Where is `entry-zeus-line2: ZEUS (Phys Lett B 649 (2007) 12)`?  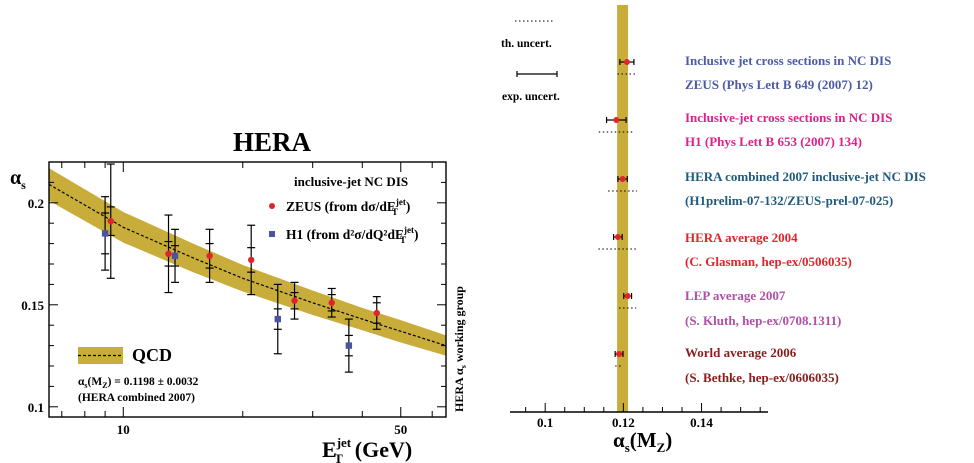 entry-zeus-line2: ZEUS (Phys Lett B 649 (2007) 12) is located at coordinates (779, 84).